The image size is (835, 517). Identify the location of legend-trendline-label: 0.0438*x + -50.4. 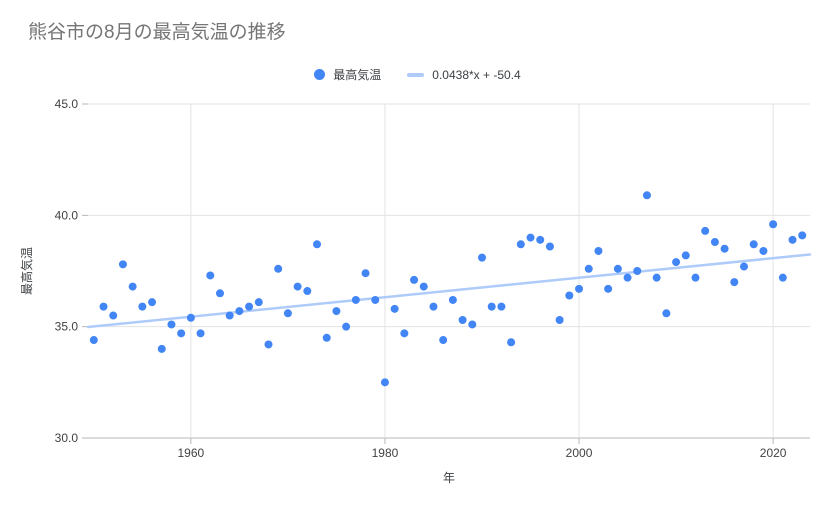
(476, 74).